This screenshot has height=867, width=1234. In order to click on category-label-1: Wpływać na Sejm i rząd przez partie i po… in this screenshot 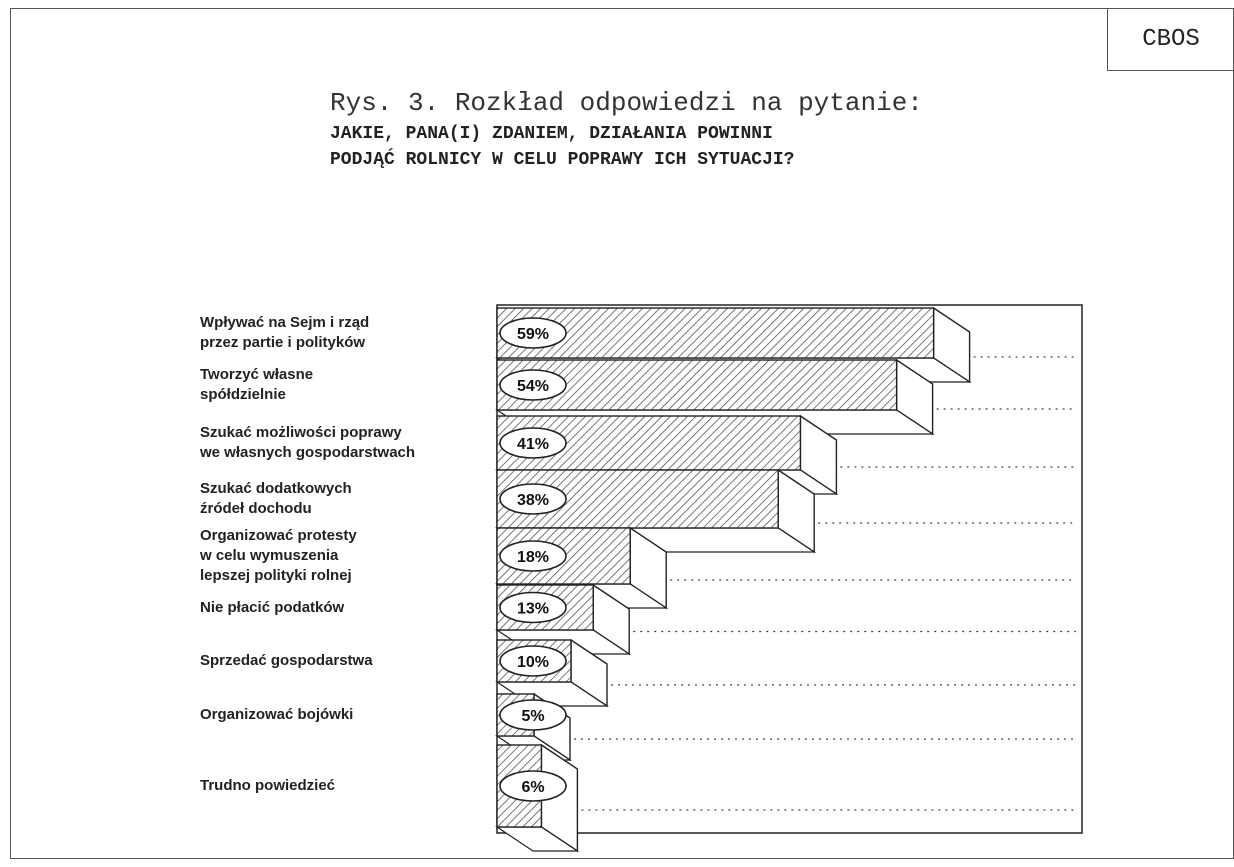, I will do `click(285, 332)`.